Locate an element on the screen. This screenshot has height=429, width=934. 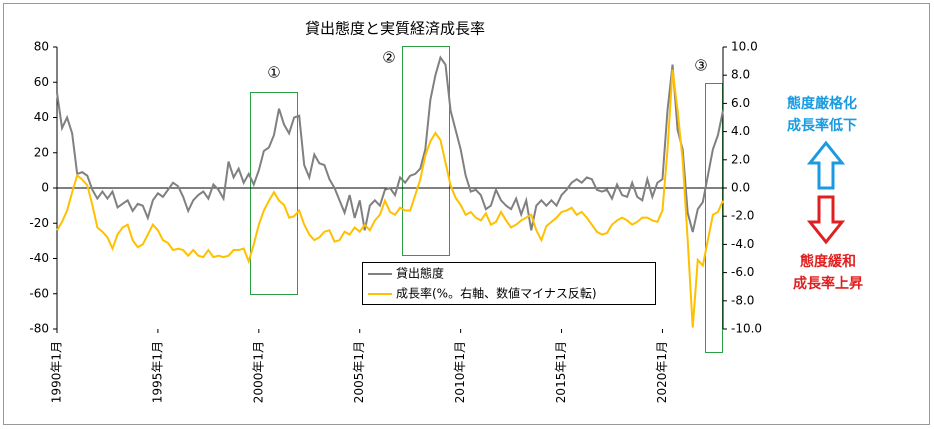
y2-tick-label: 4.0 is located at coordinates (740, 131).